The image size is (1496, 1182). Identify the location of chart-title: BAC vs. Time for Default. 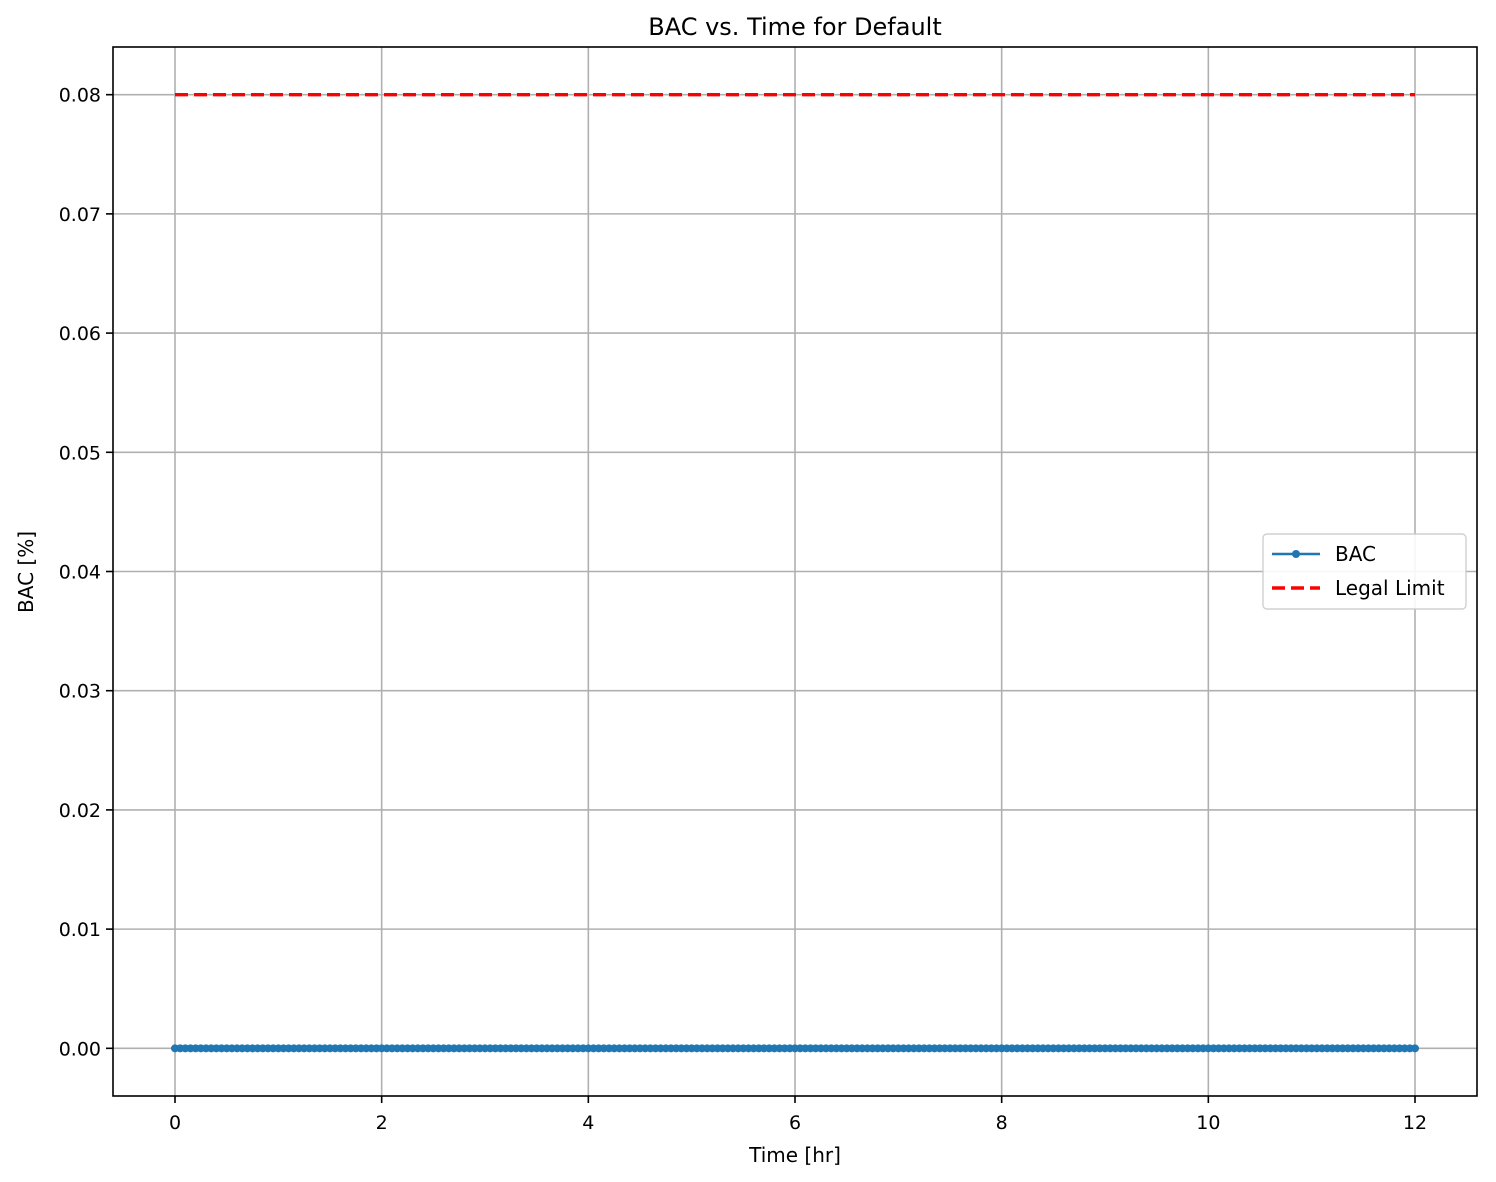
(795, 27).